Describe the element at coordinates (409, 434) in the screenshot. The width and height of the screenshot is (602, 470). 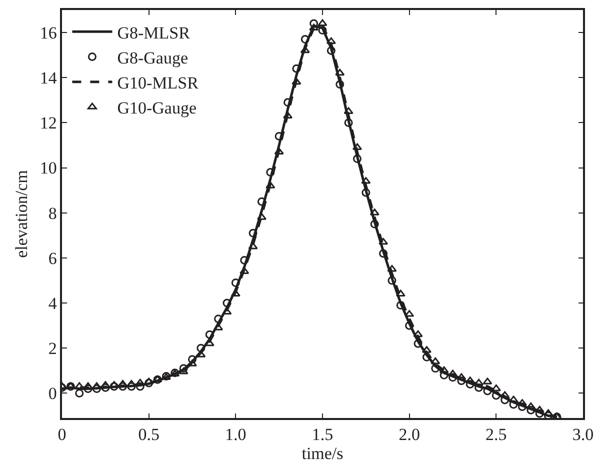
I see `x-tick-label: 2.0` at that location.